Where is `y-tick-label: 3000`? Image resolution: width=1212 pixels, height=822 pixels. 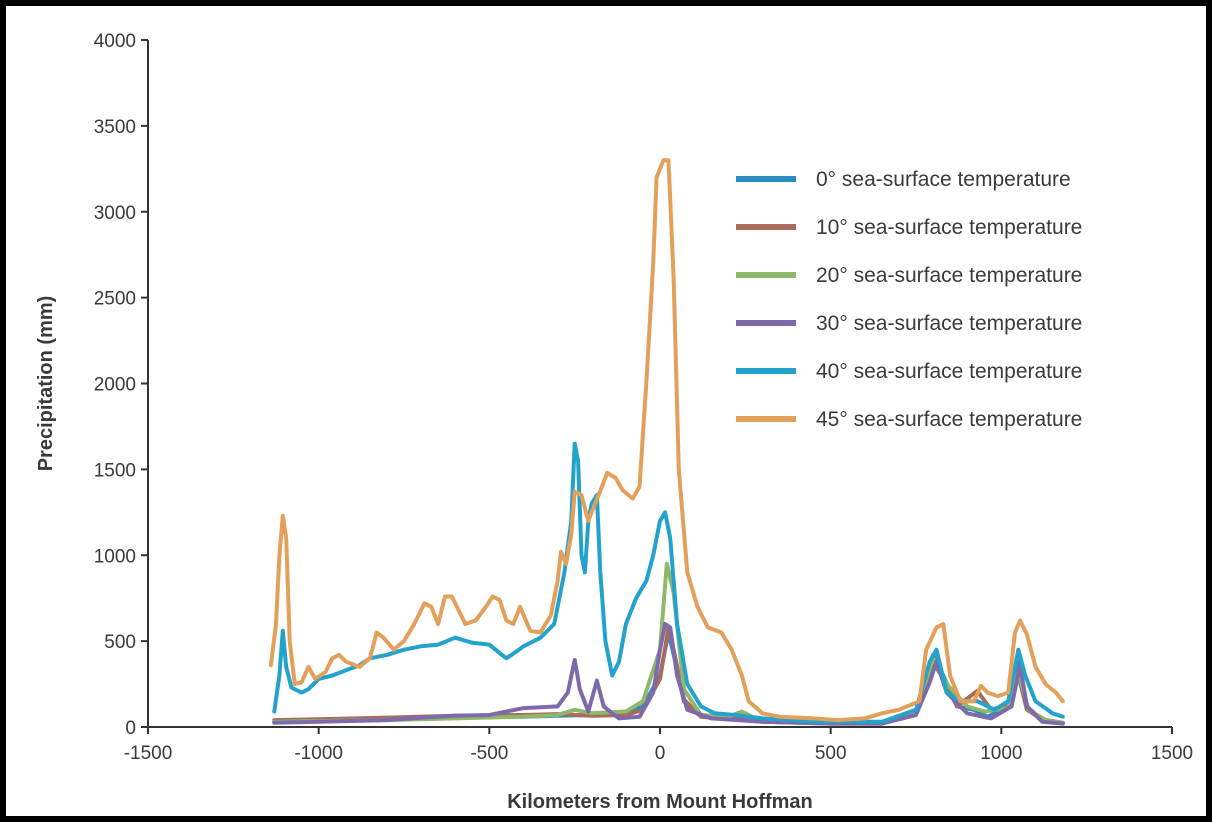 y-tick-label: 3000 is located at coordinates (115, 213).